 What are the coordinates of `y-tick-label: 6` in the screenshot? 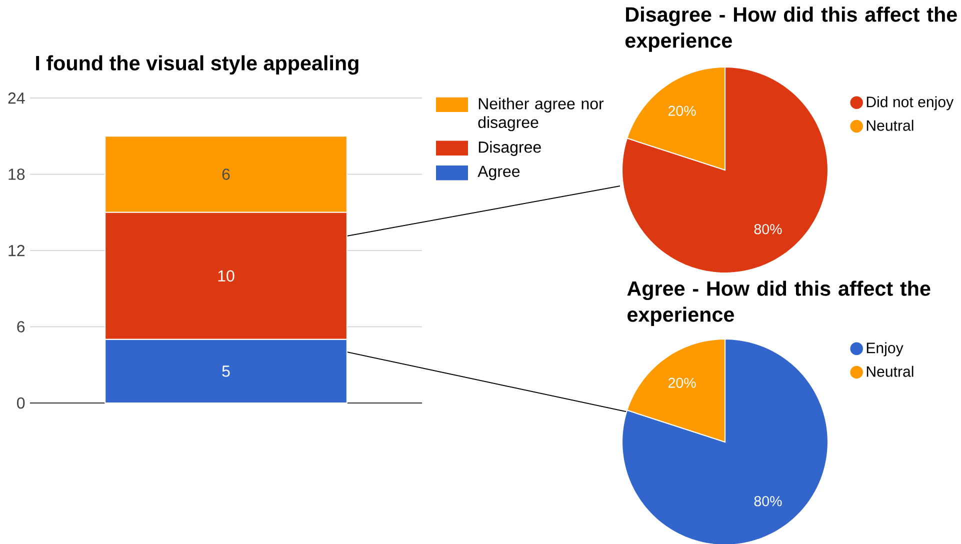 It's located at (21, 326).